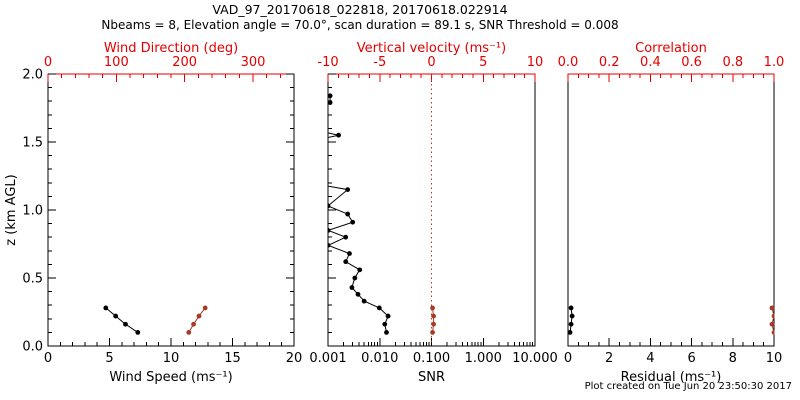 This screenshot has width=800, height=400. Describe the element at coordinates (431, 48) in the screenshot. I see `top-axis-label: Vertical velocity (ms⁻¹)` at that location.